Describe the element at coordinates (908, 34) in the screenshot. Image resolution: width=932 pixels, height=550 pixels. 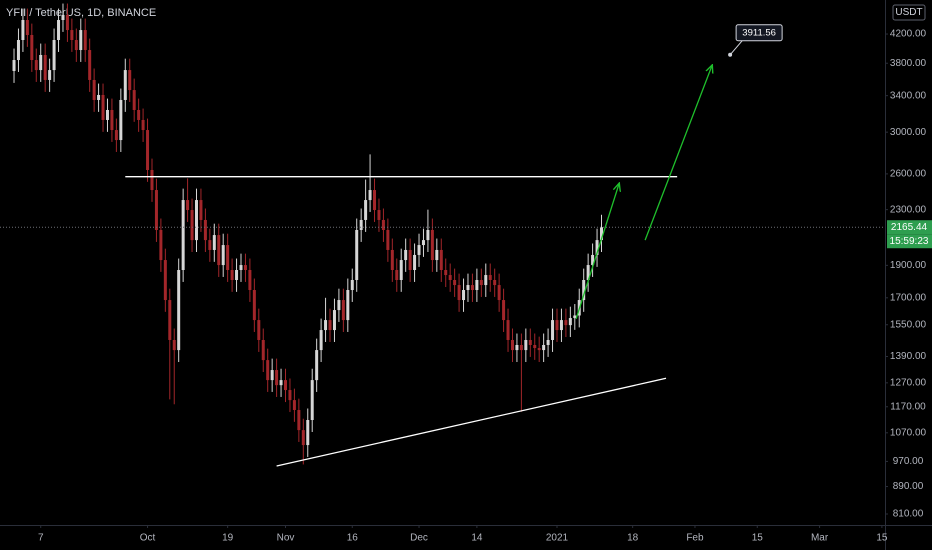
I see `y-tick-label: 4200.00` at that location.